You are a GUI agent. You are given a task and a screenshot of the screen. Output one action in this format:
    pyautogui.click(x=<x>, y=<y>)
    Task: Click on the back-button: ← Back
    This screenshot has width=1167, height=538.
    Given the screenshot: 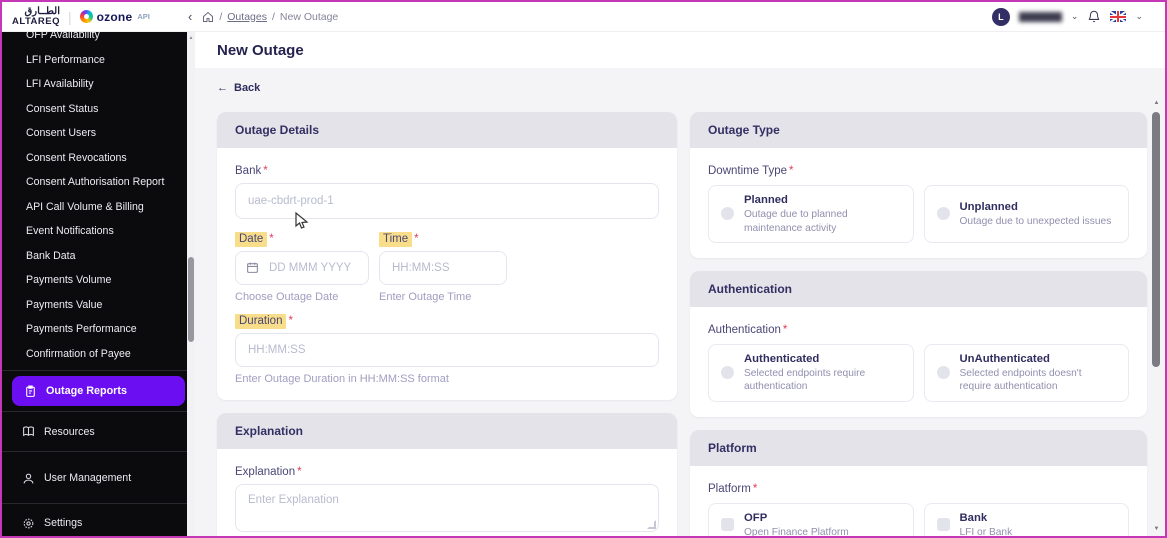 What is the action you would take?
    pyautogui.click(x=238, y=88)
    